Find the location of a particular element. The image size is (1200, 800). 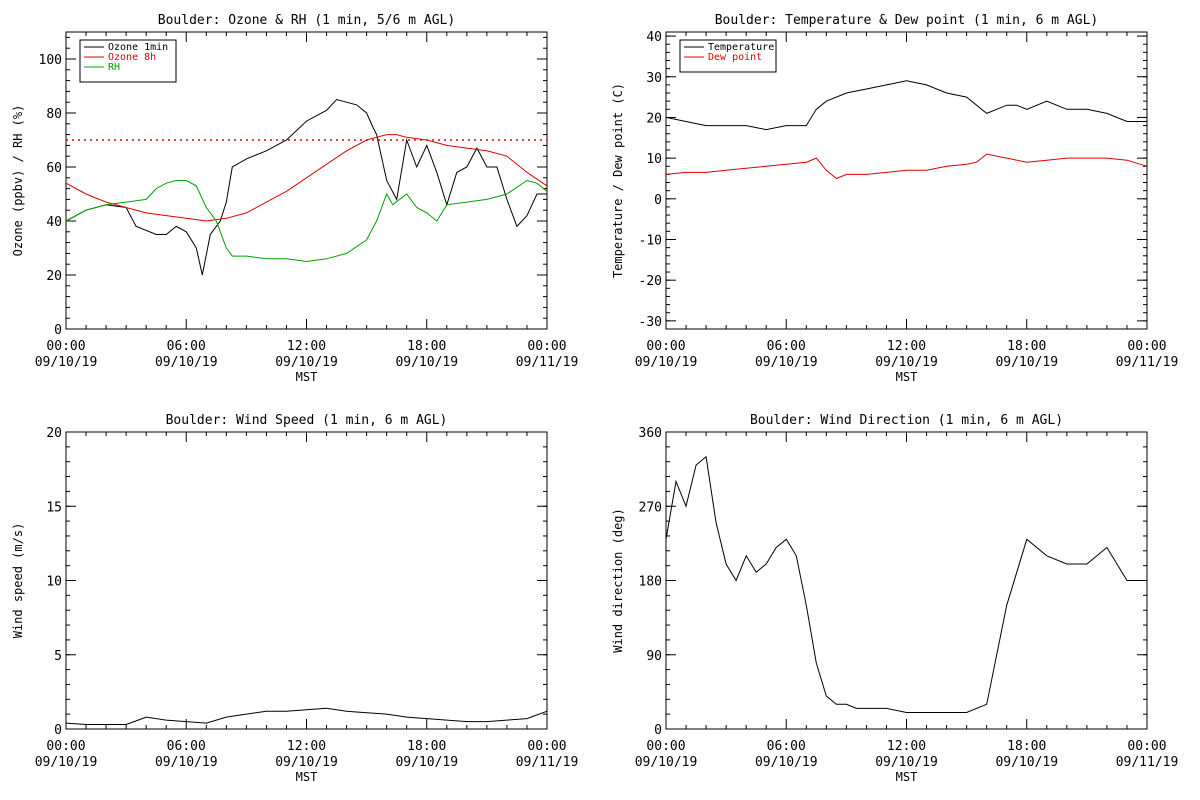

y-tick-label: 100 is located at coordinates (50, 60).